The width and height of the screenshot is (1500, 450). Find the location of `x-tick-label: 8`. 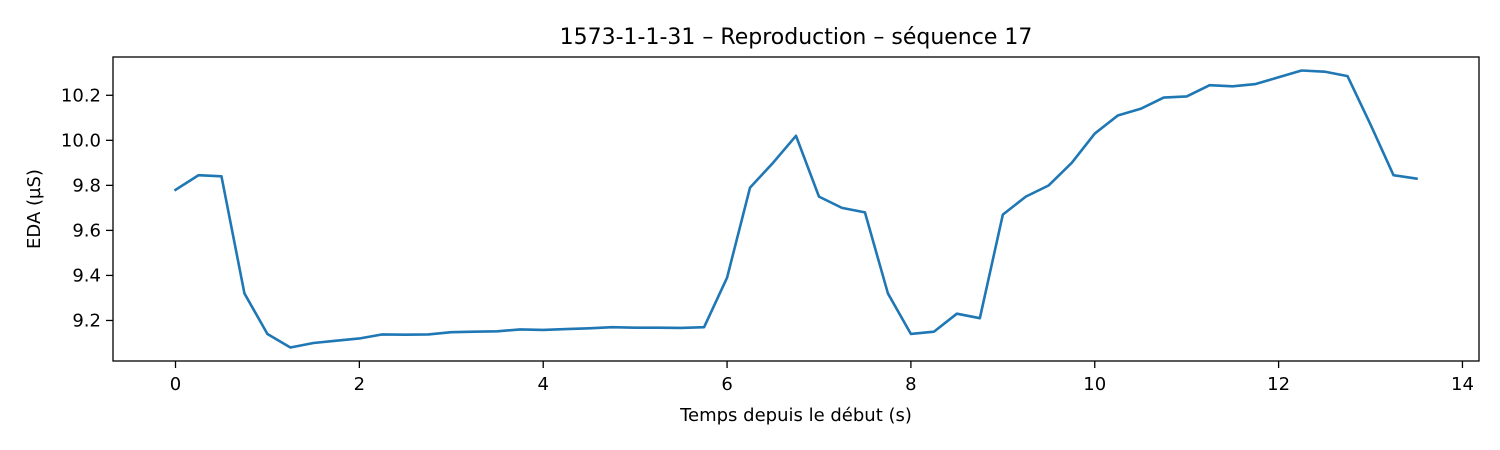

x-tick-label: 8 is located at coordinates (910, 384).